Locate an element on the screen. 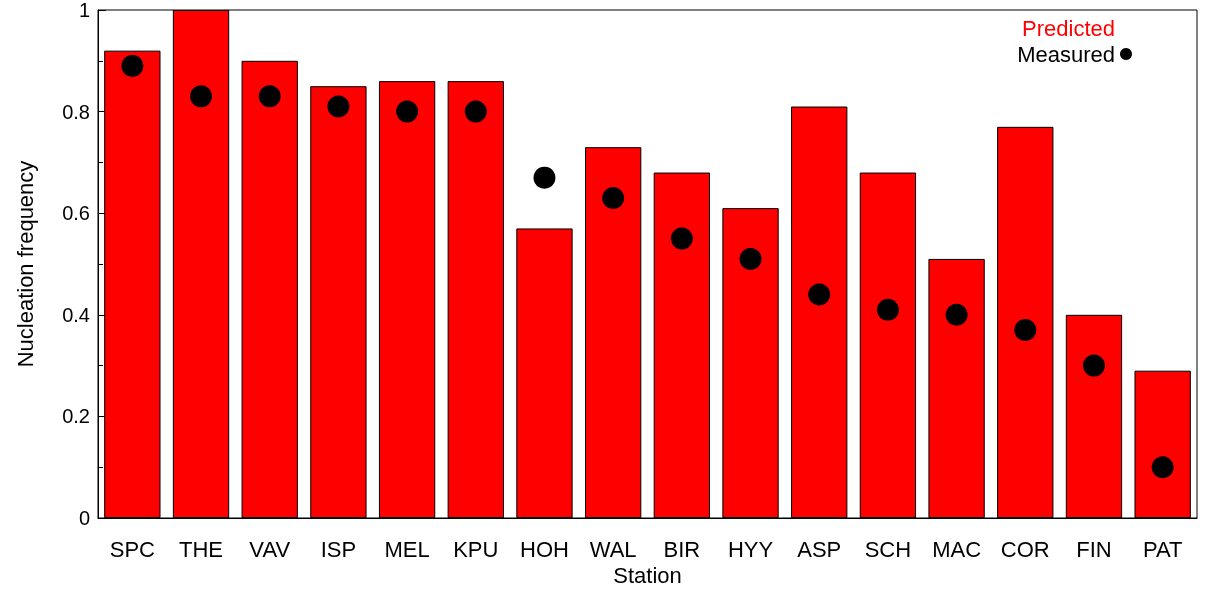  x-tick-label: SCH is located at coordinates (888, 549).